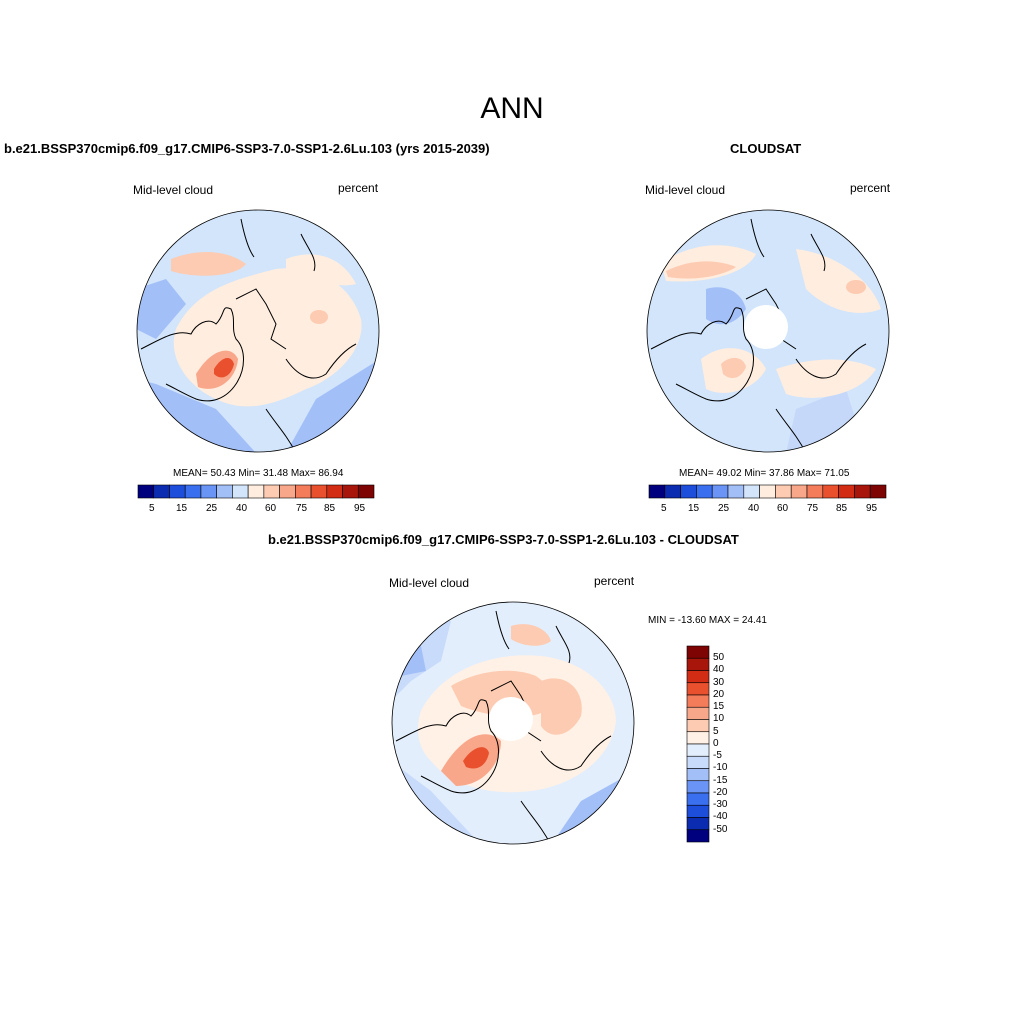 This screenshot has height=1024, width=1024. Describe the element at coordinates (512, 108) in the screenshot. I see `page-title: ANN` at that location.